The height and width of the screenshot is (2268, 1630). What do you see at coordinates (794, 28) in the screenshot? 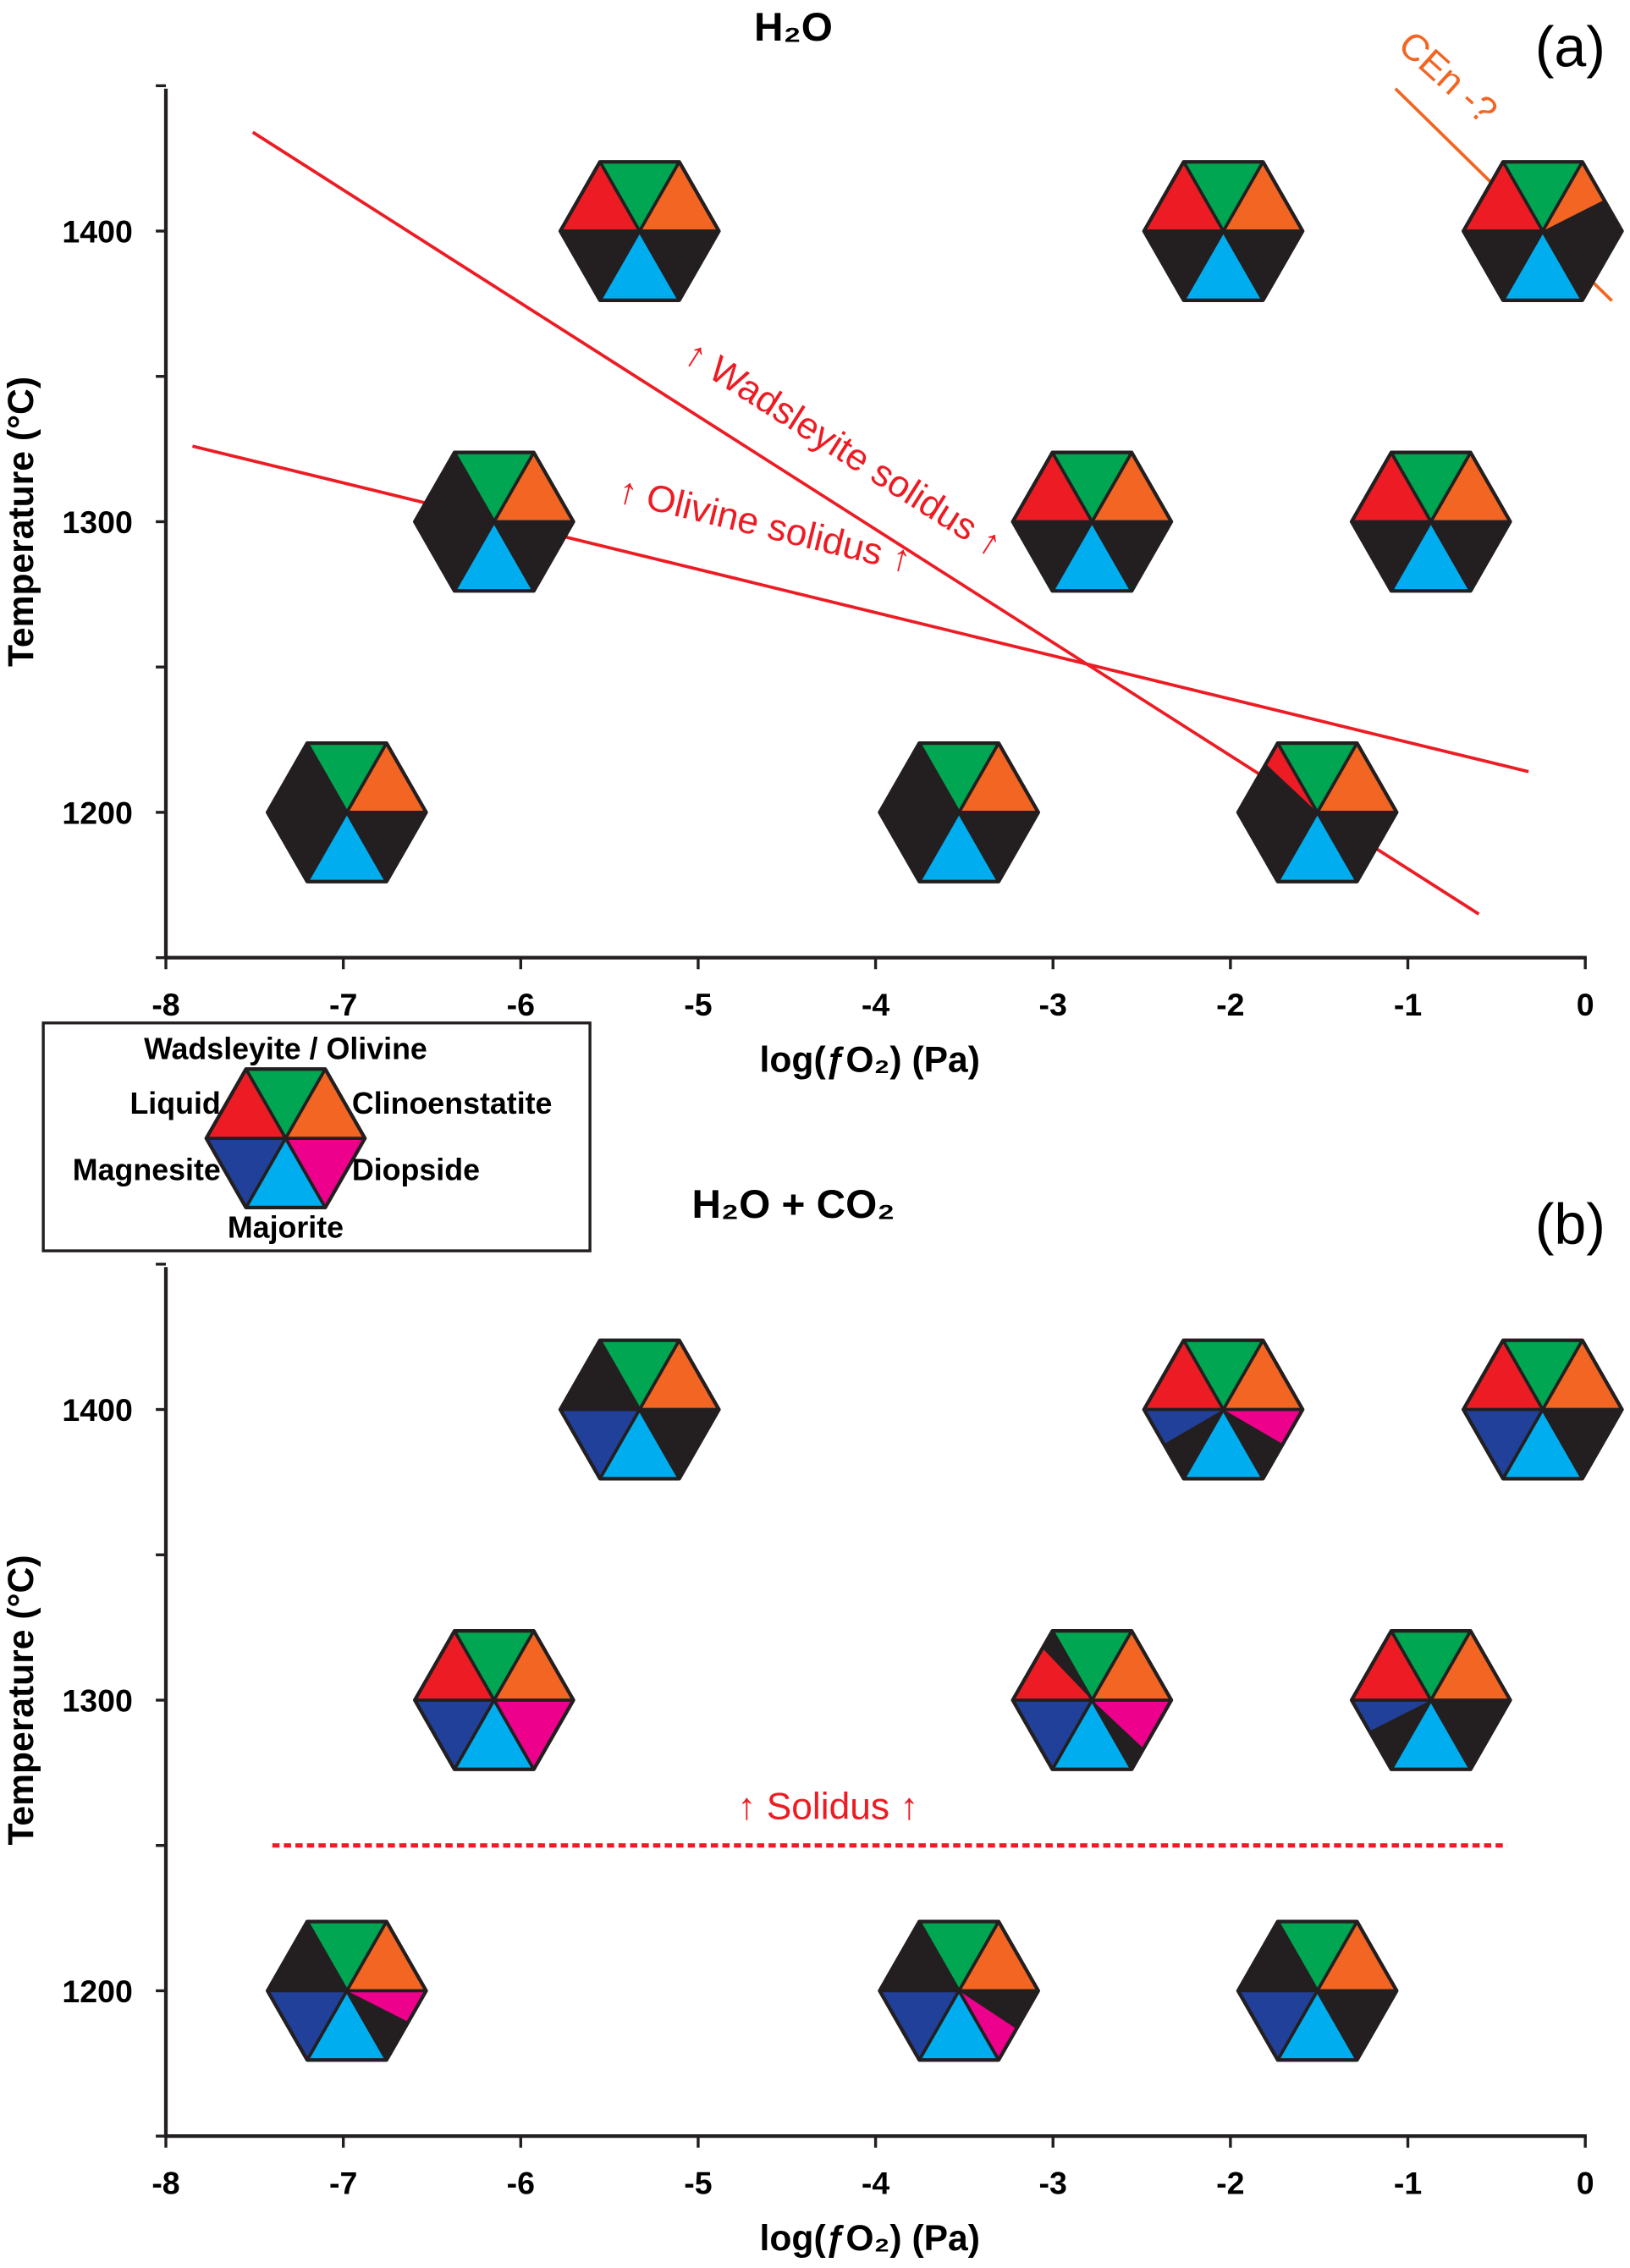
I see `panel-title: H₂O` at bounding box center [794, 28].